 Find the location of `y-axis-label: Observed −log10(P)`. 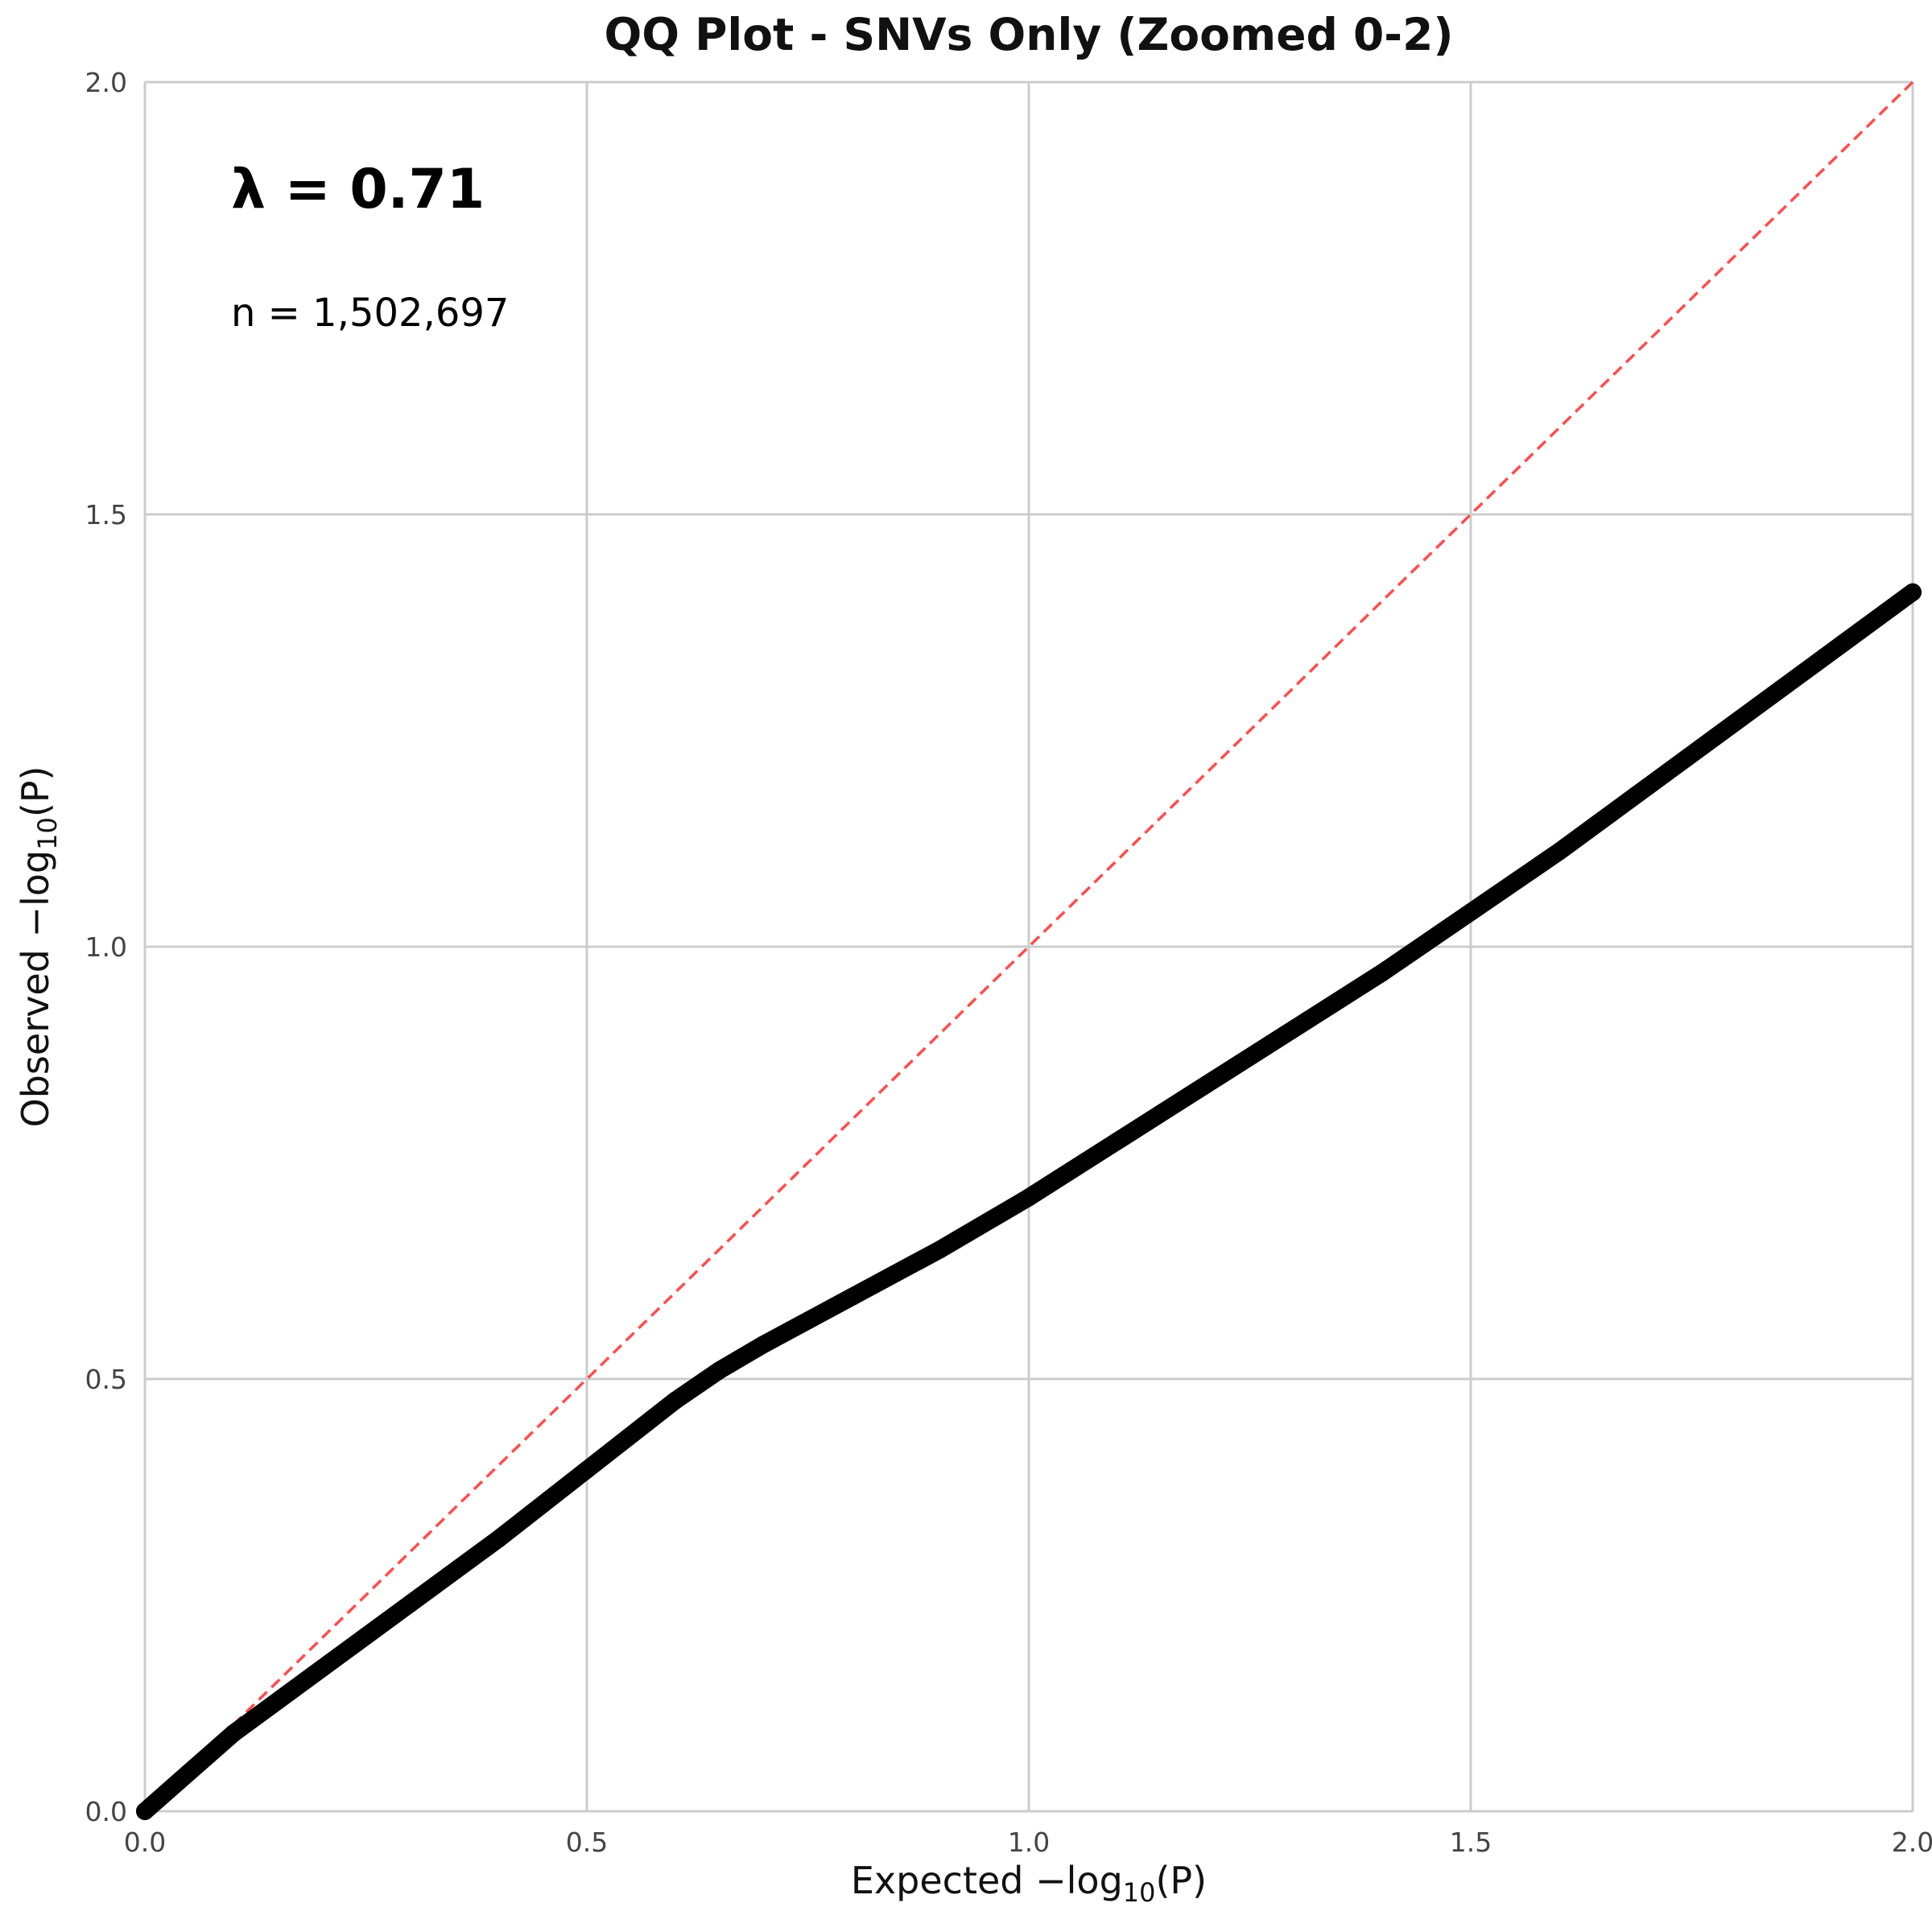

y-axis-label: Observed −log10(P) is located at coordinates (38, 947).